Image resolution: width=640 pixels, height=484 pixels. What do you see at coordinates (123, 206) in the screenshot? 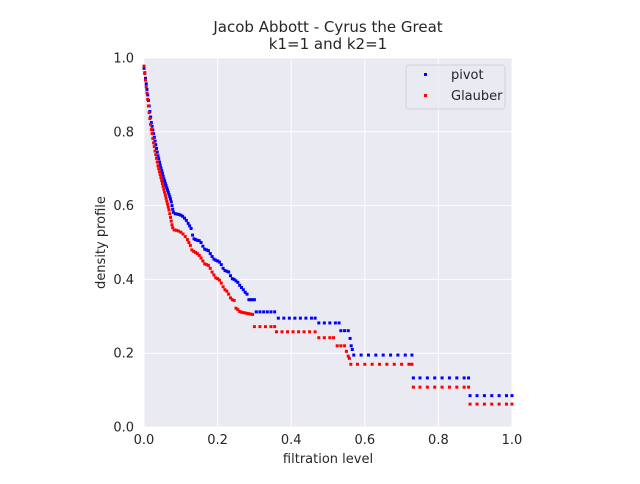
I see `y-tick-label: 0.6` at bounding box center [123, 206].